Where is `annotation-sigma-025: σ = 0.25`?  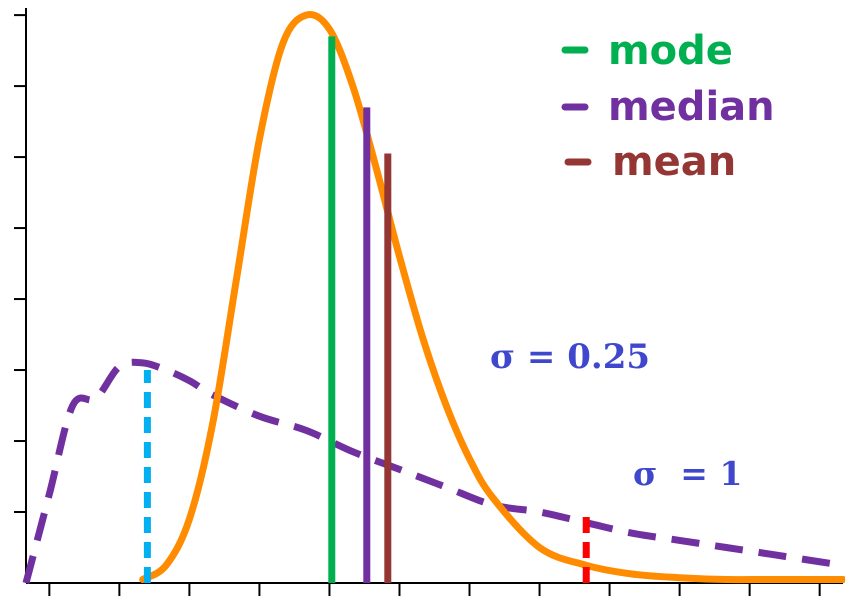 annotation-sigma-025: σ = 0.25 is located at coordinates (570, 357).